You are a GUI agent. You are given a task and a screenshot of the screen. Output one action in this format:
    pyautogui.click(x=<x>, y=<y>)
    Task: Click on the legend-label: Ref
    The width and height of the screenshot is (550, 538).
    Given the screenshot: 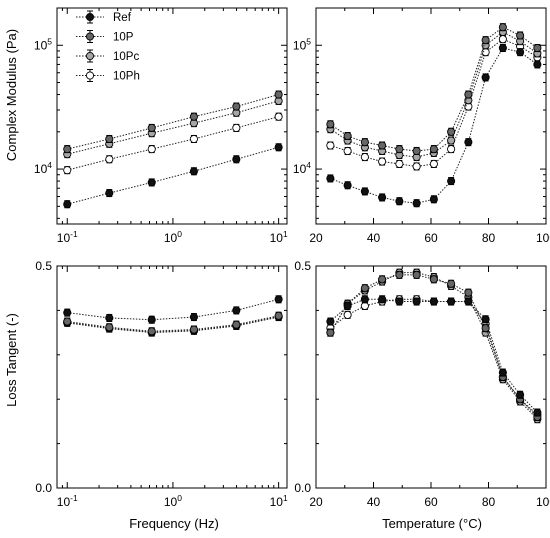 What is the action you would take?
    pyautogui.click(x=122, y=18)
    